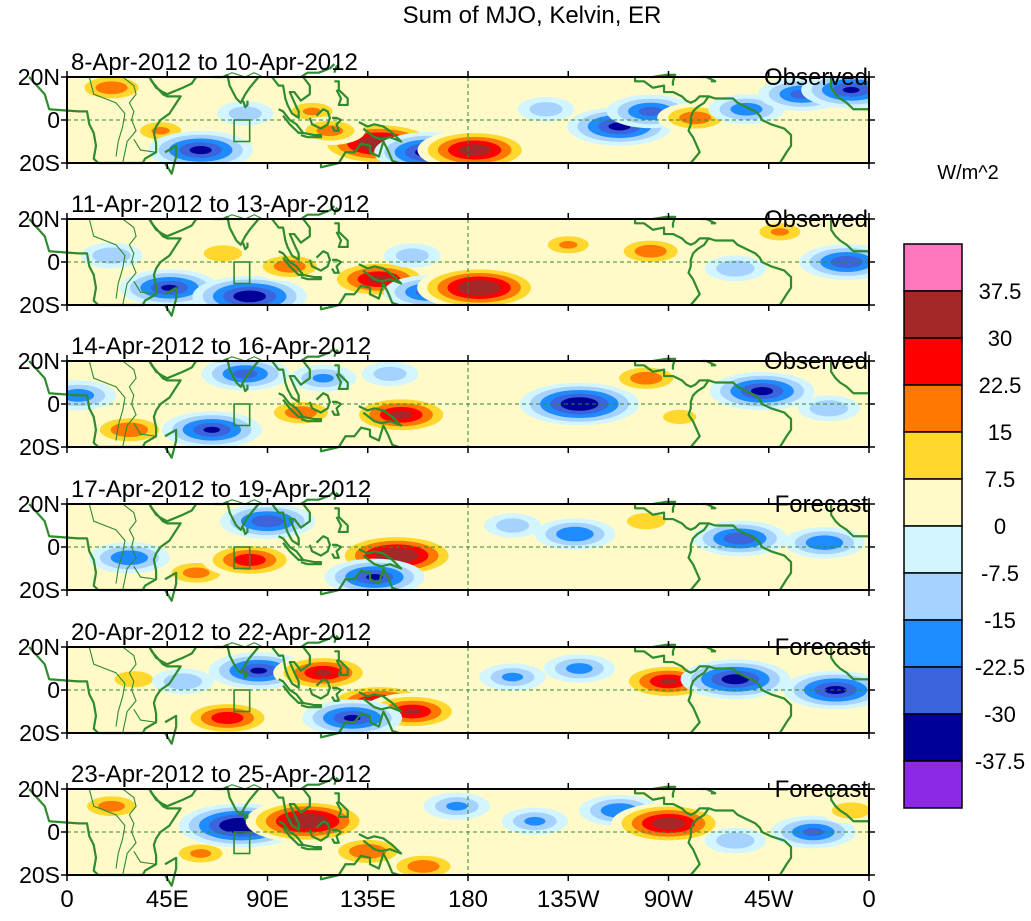  Describe the element at coordinates (816, 219) in the screenshot. I see `panel-status-1: Observed` at that location.